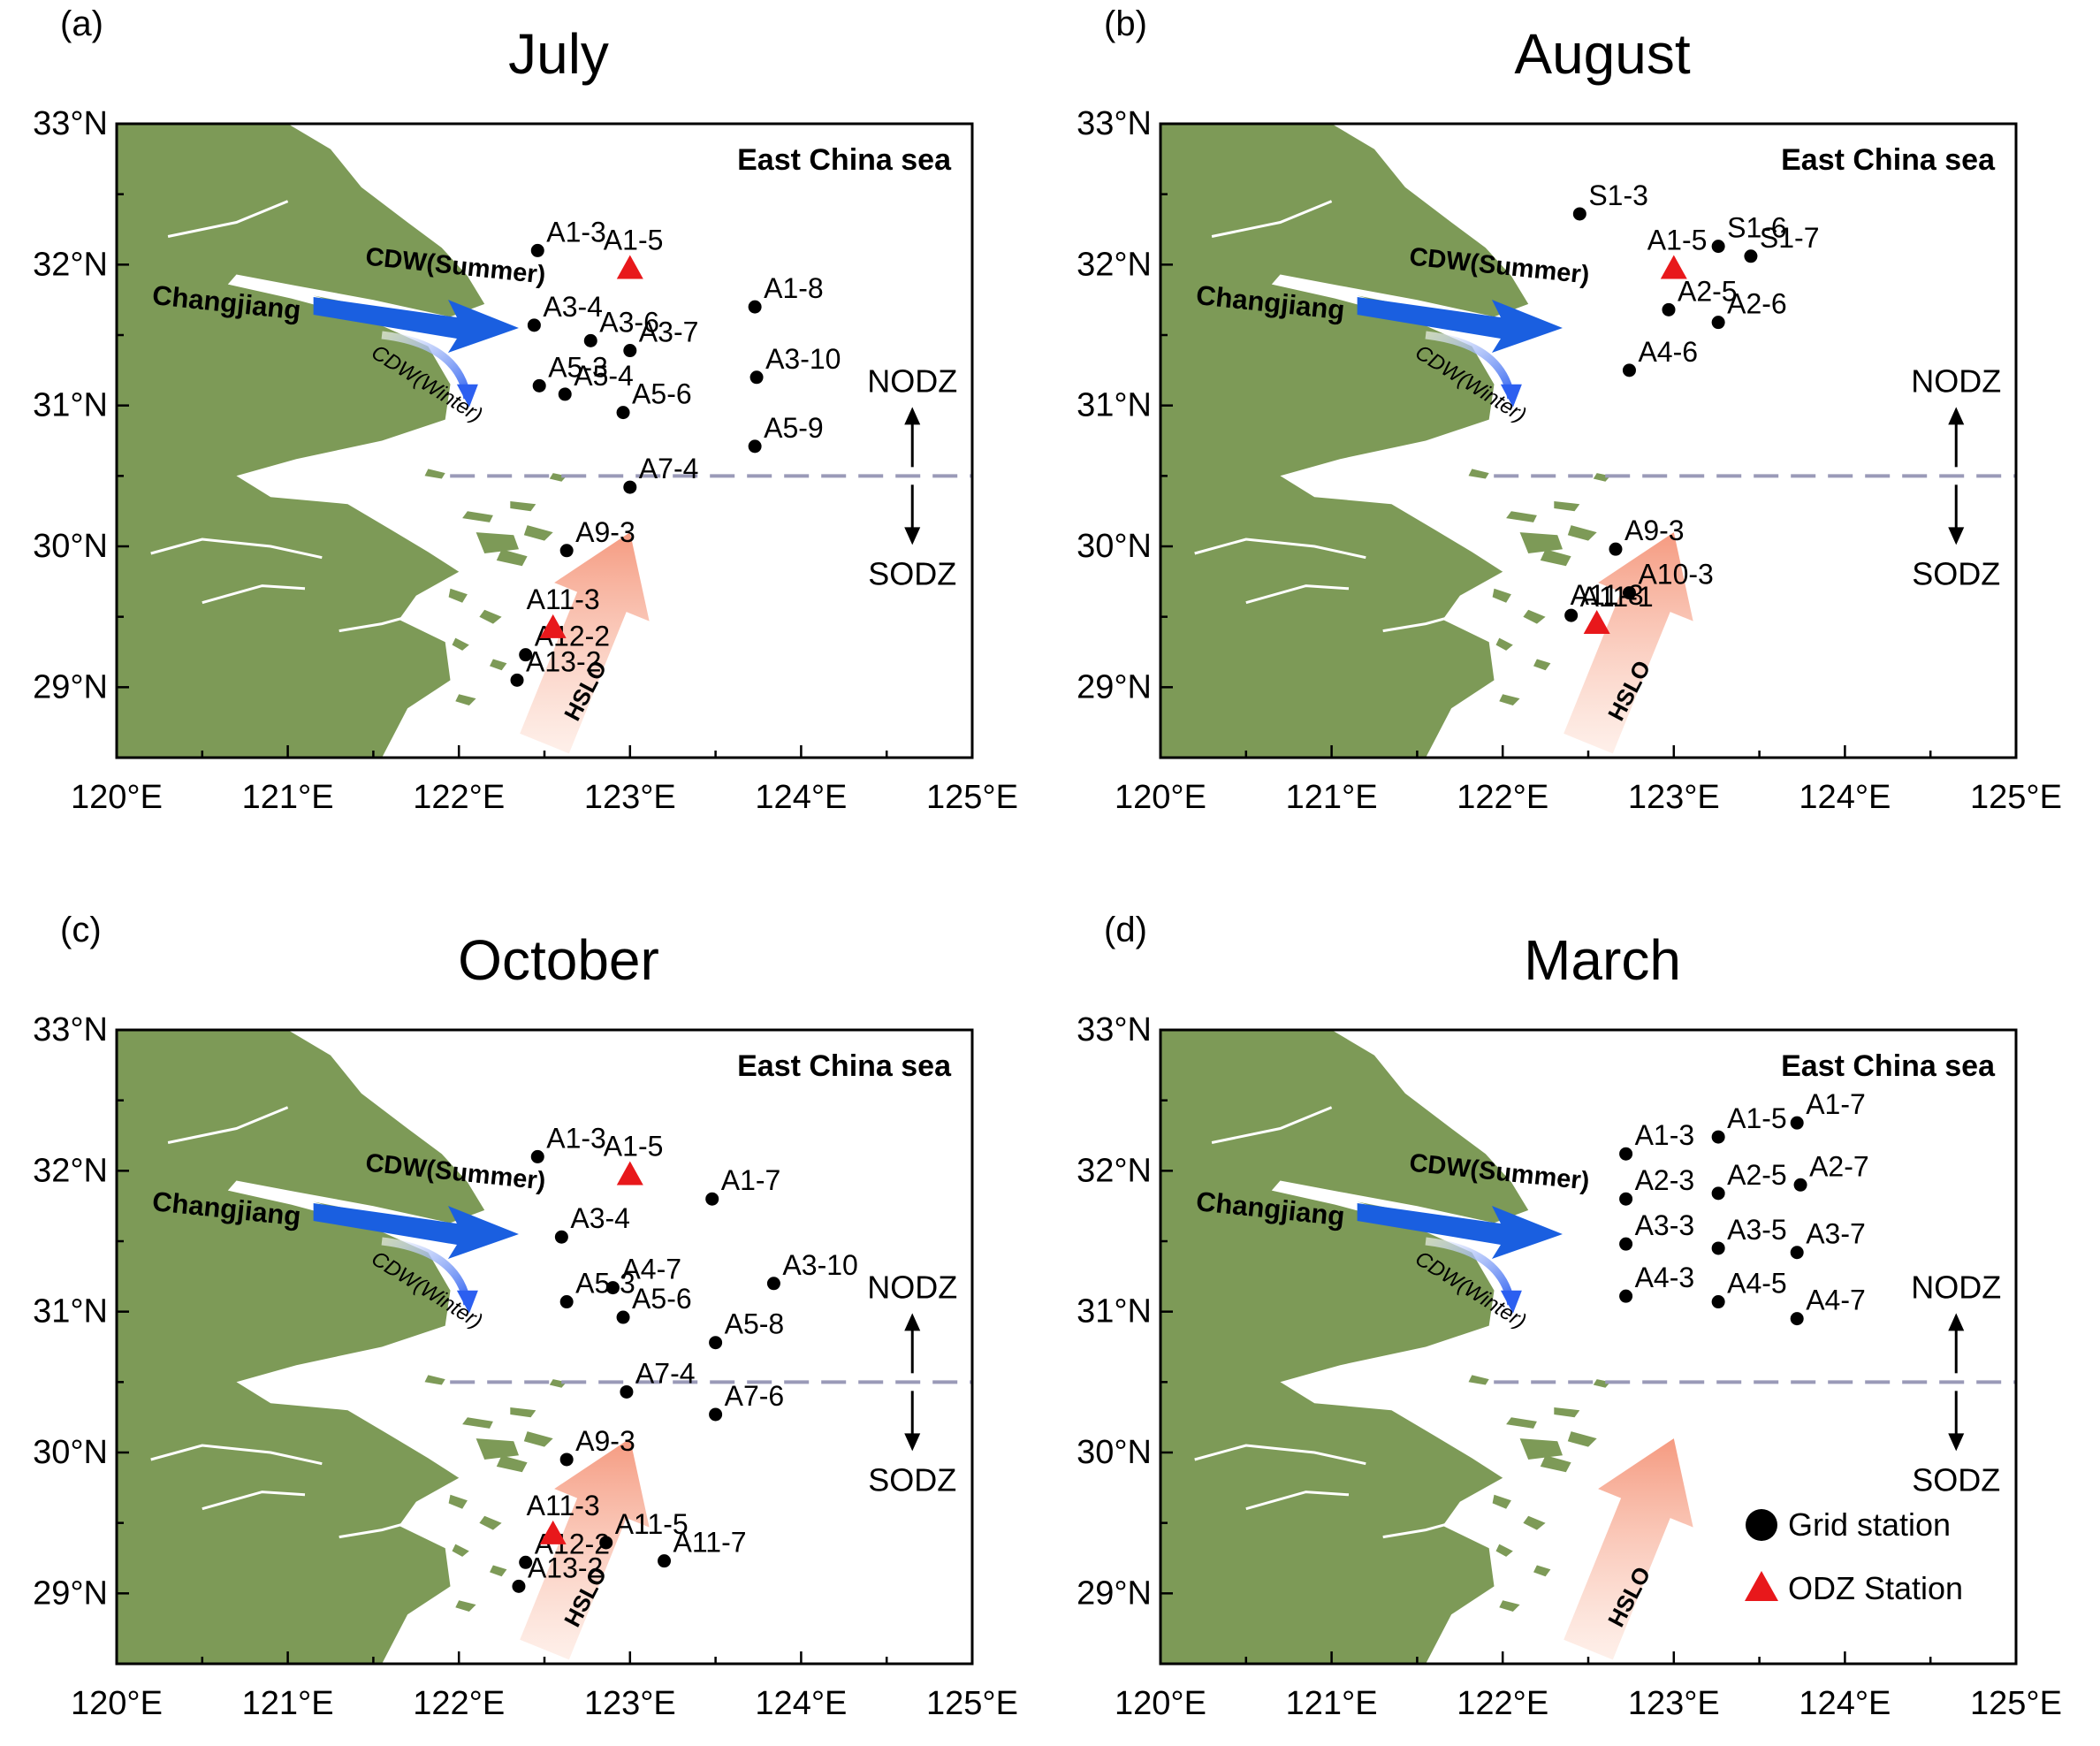 The height and width of the screenshot is (1746, 2100). I want to click on station-label: A3-7, so click(669, 332).